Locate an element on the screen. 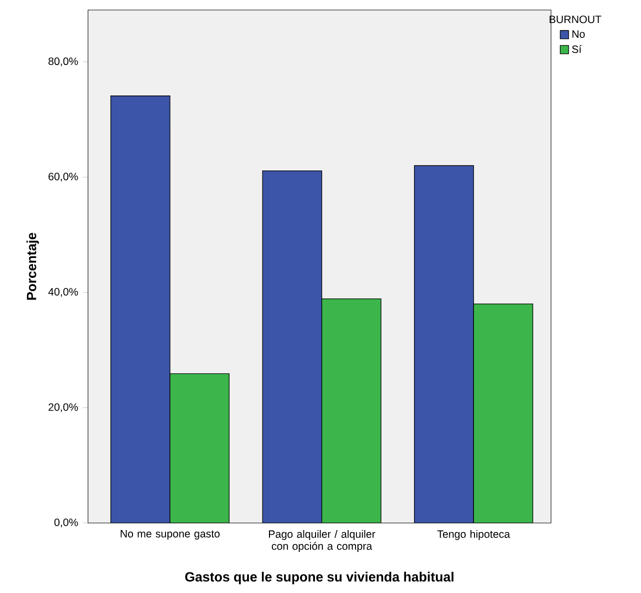 The image size is (641, 593). legend-label: No is located at coordinates (578, 34).